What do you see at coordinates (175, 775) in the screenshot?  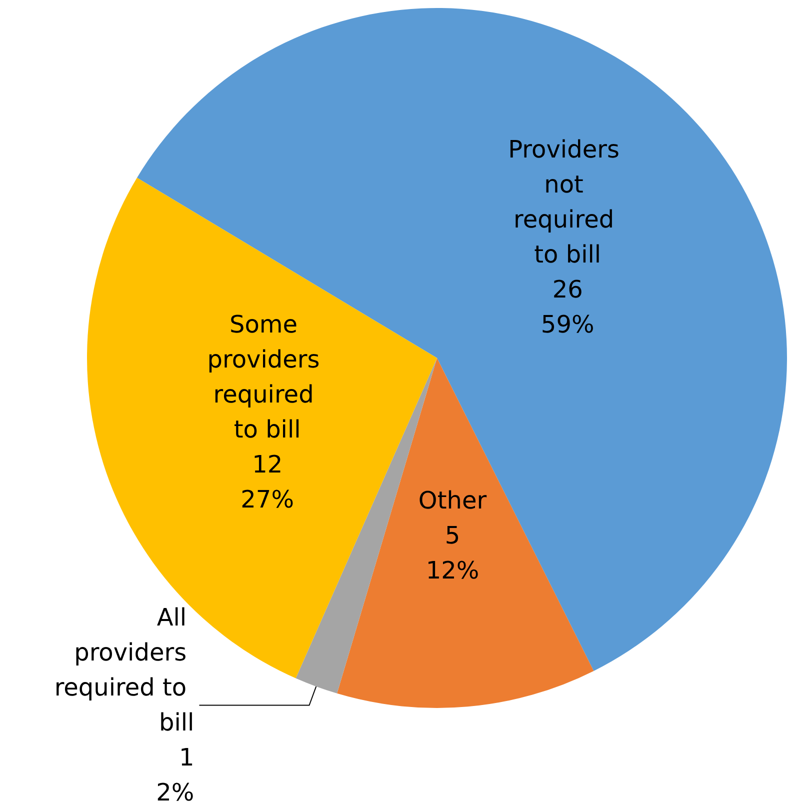 I see `data-label: 1 2%` at bounding box center [175, 775].